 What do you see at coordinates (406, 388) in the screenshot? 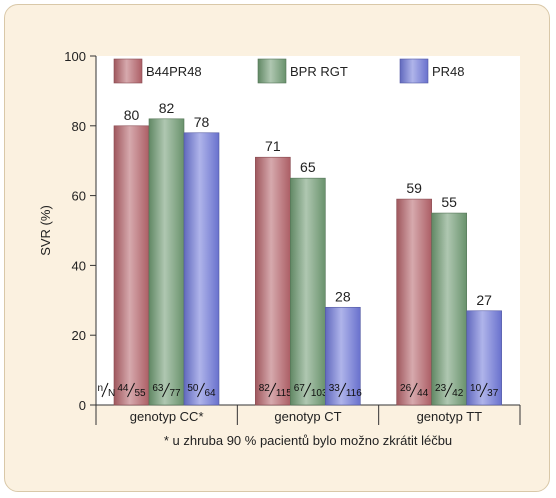
I see `fraction-numerator: 26` at bounding box center [406, 388].